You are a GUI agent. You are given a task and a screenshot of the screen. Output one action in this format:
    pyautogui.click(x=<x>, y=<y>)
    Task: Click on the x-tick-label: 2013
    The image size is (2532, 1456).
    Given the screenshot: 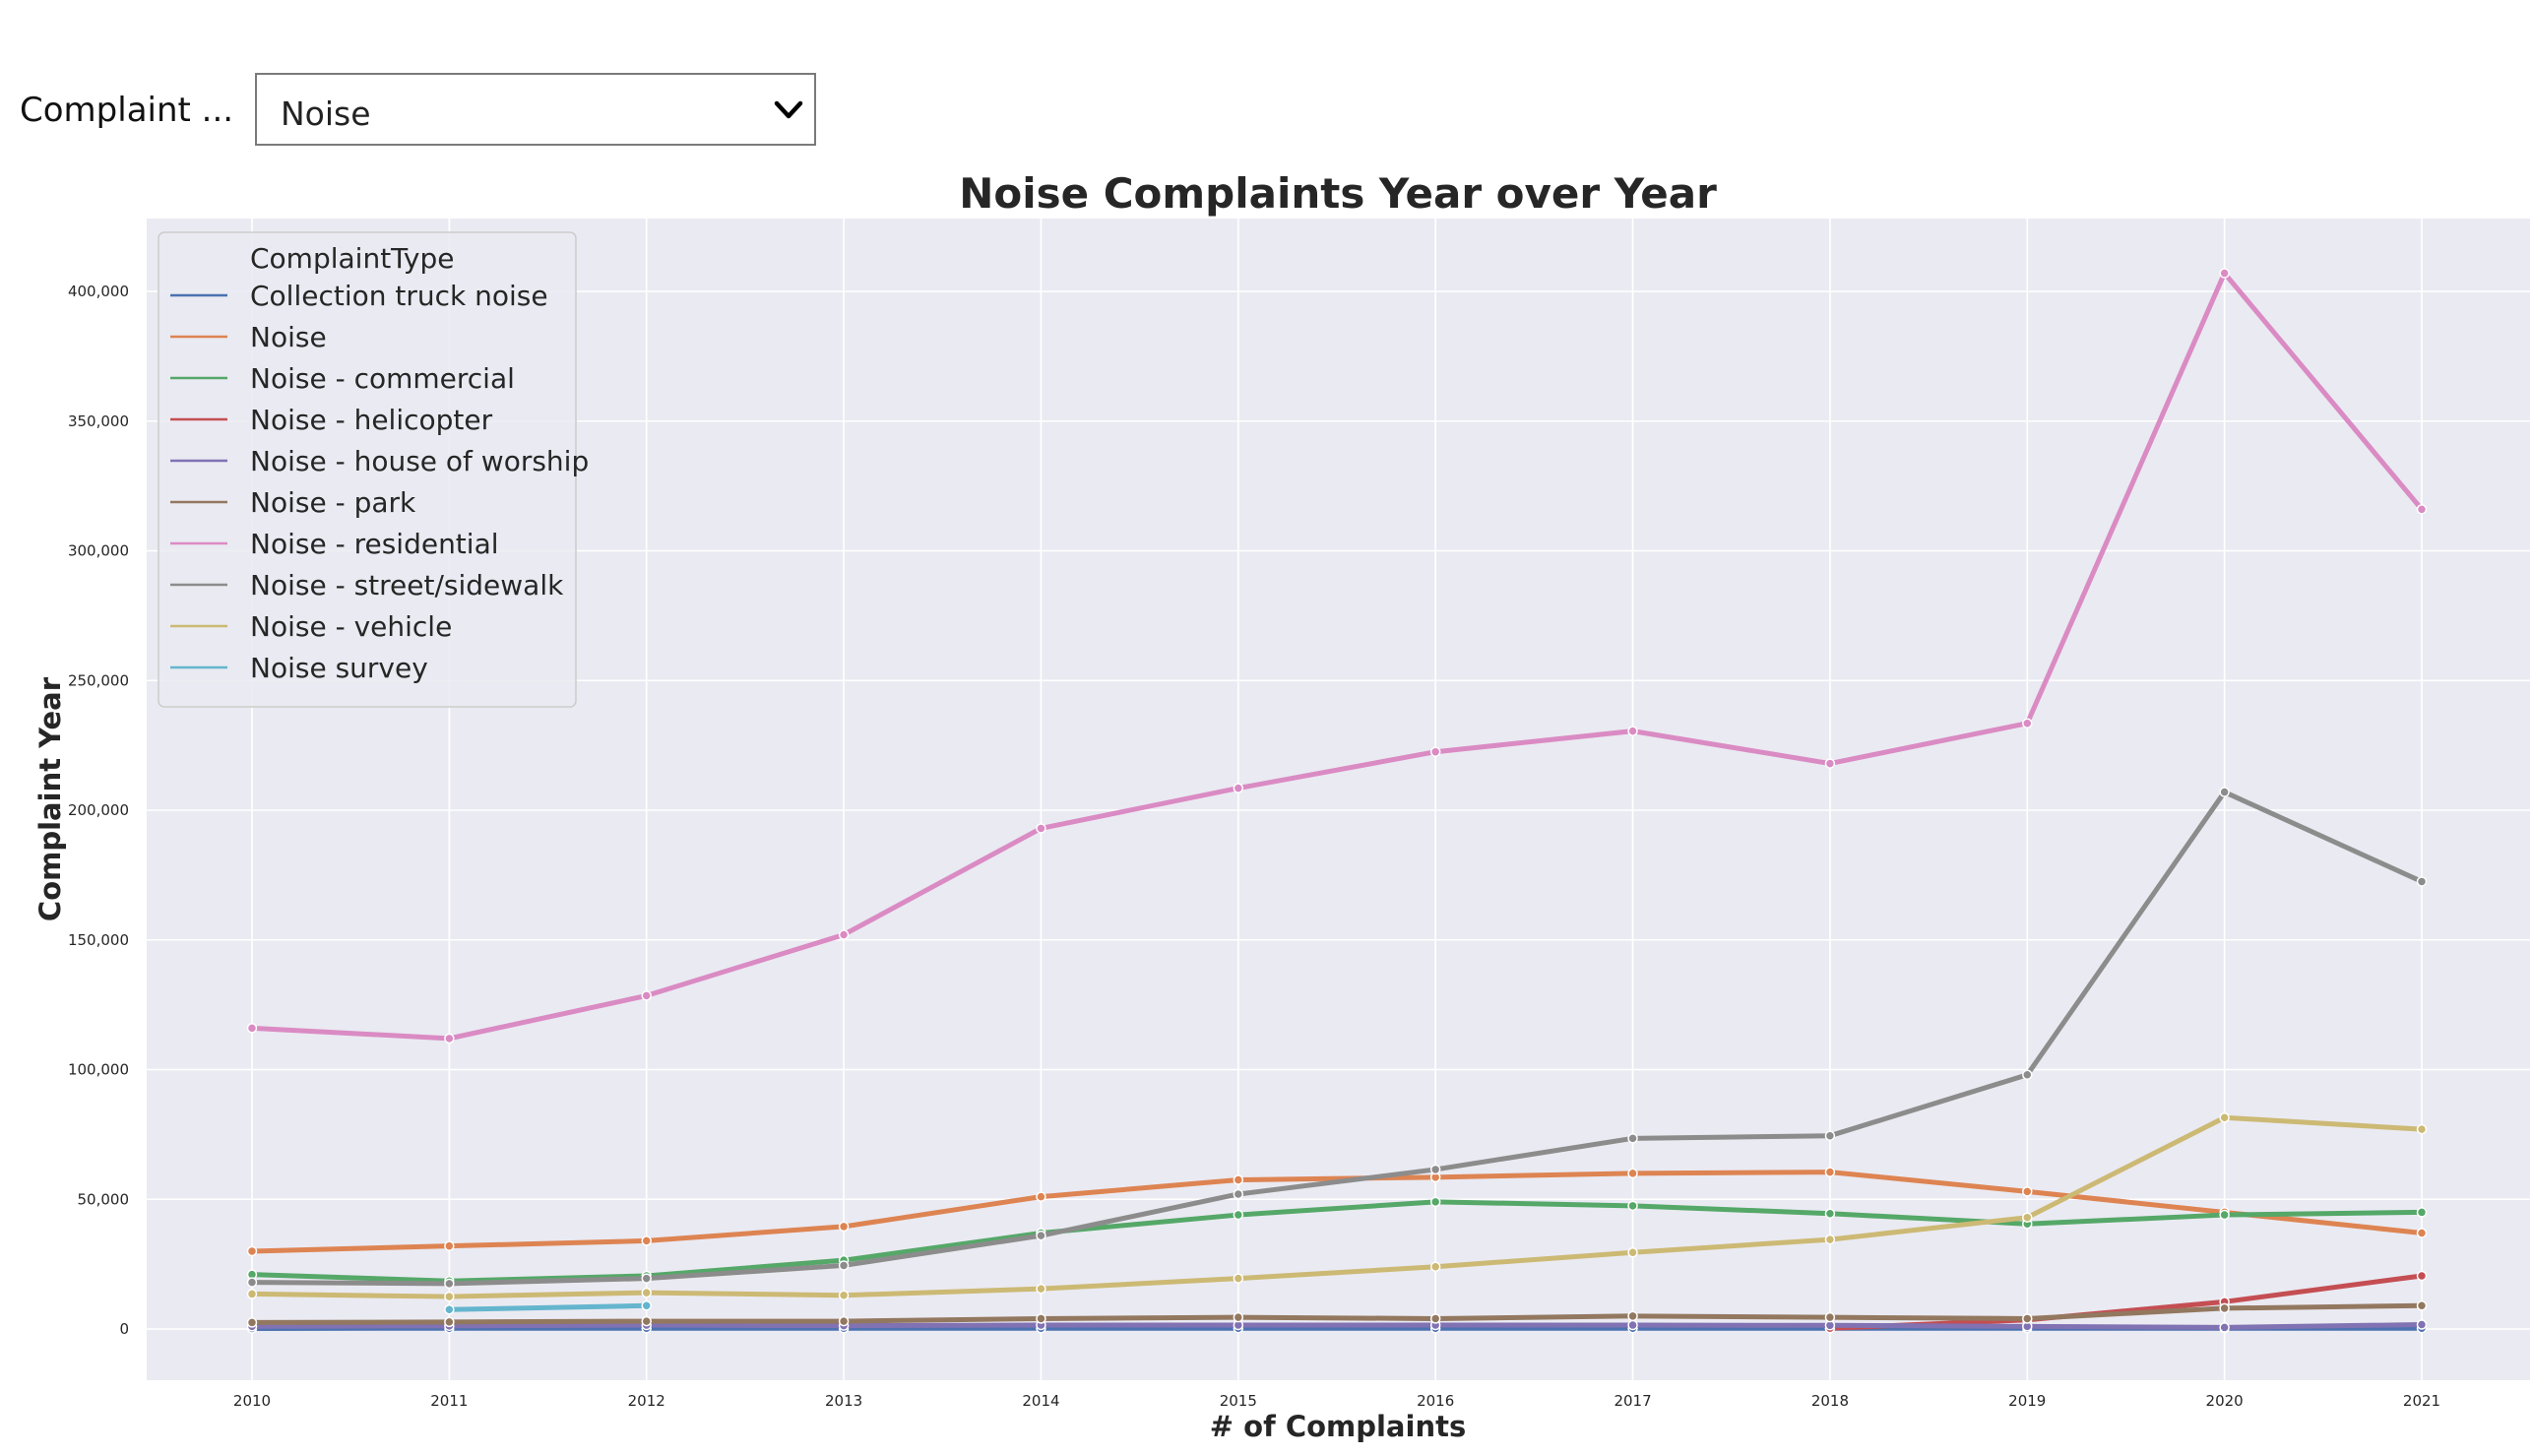 What is the action you would take?
    pyautogui.click(x=843, y=1401)
    